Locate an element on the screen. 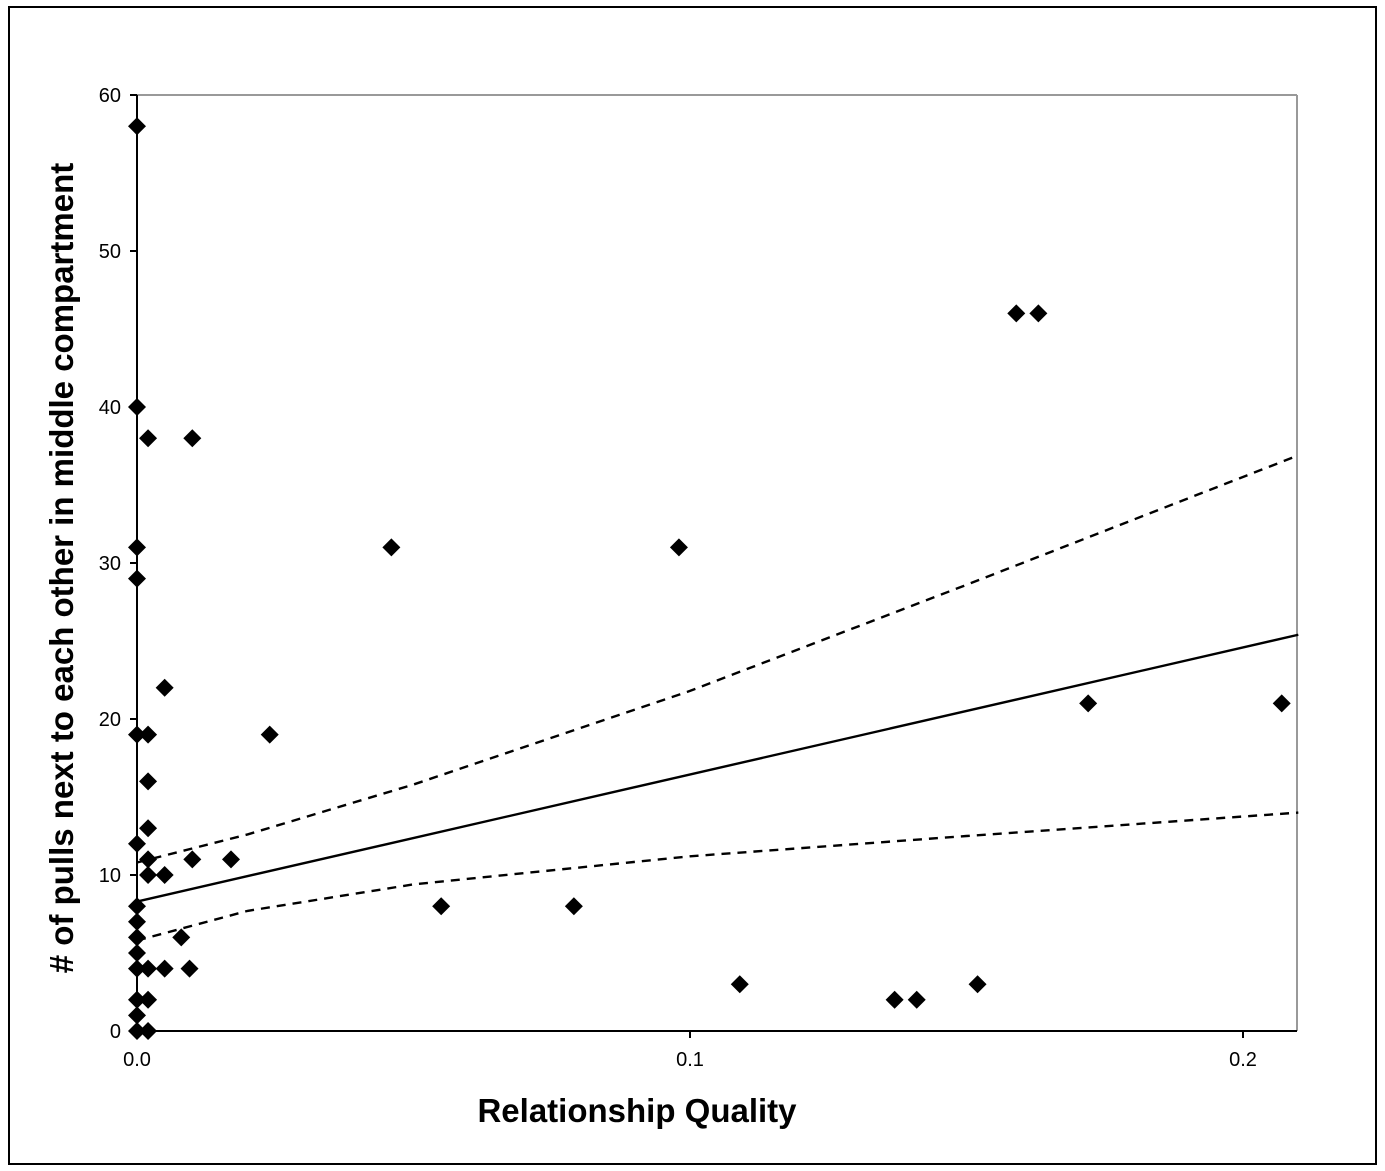 This screenshot has height=1171, width=1385. x-axis-ticks: 0.0 0.1 0.2 is located at coordinates (690, 1051).